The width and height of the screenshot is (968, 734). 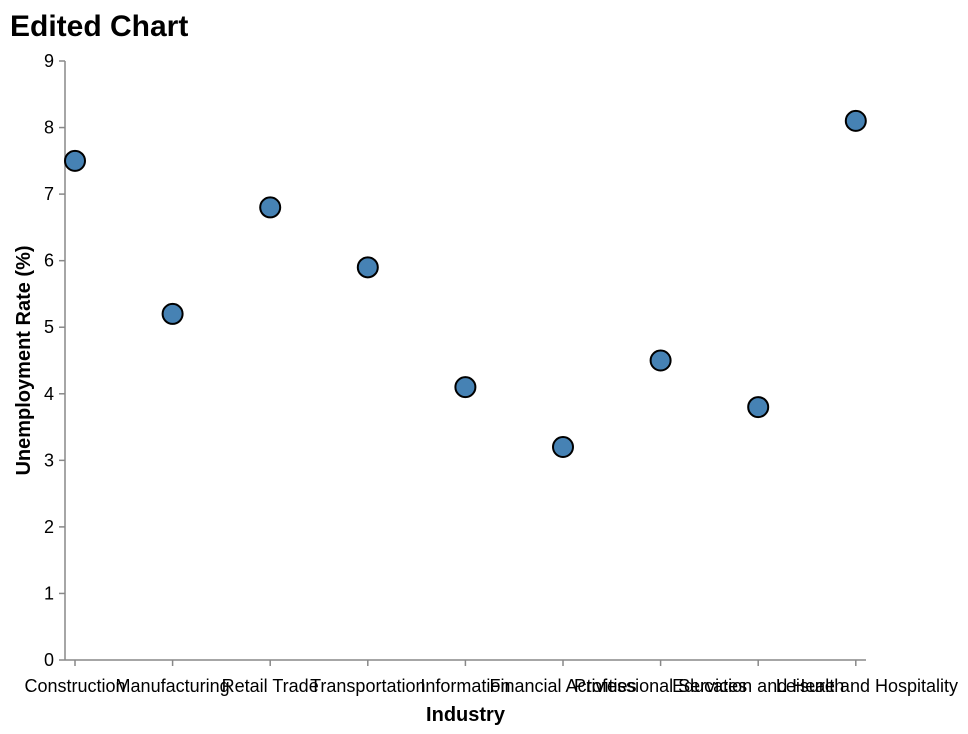 What do you see at coordinates (660, 686) in the screenshot?
I see `x-tick-label: Professional Services` at bounding box center [660, 686].